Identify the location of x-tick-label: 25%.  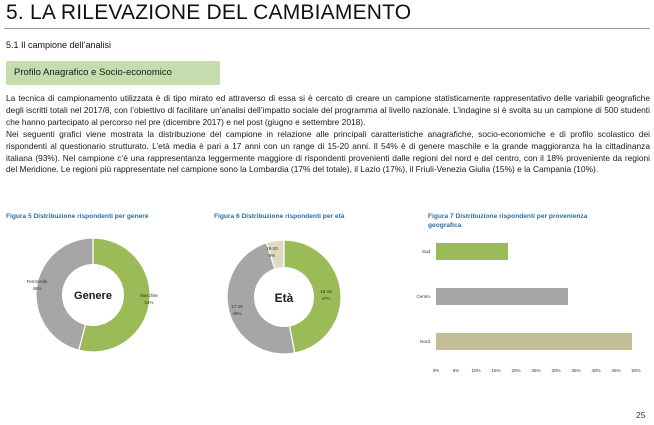
(535, 370).